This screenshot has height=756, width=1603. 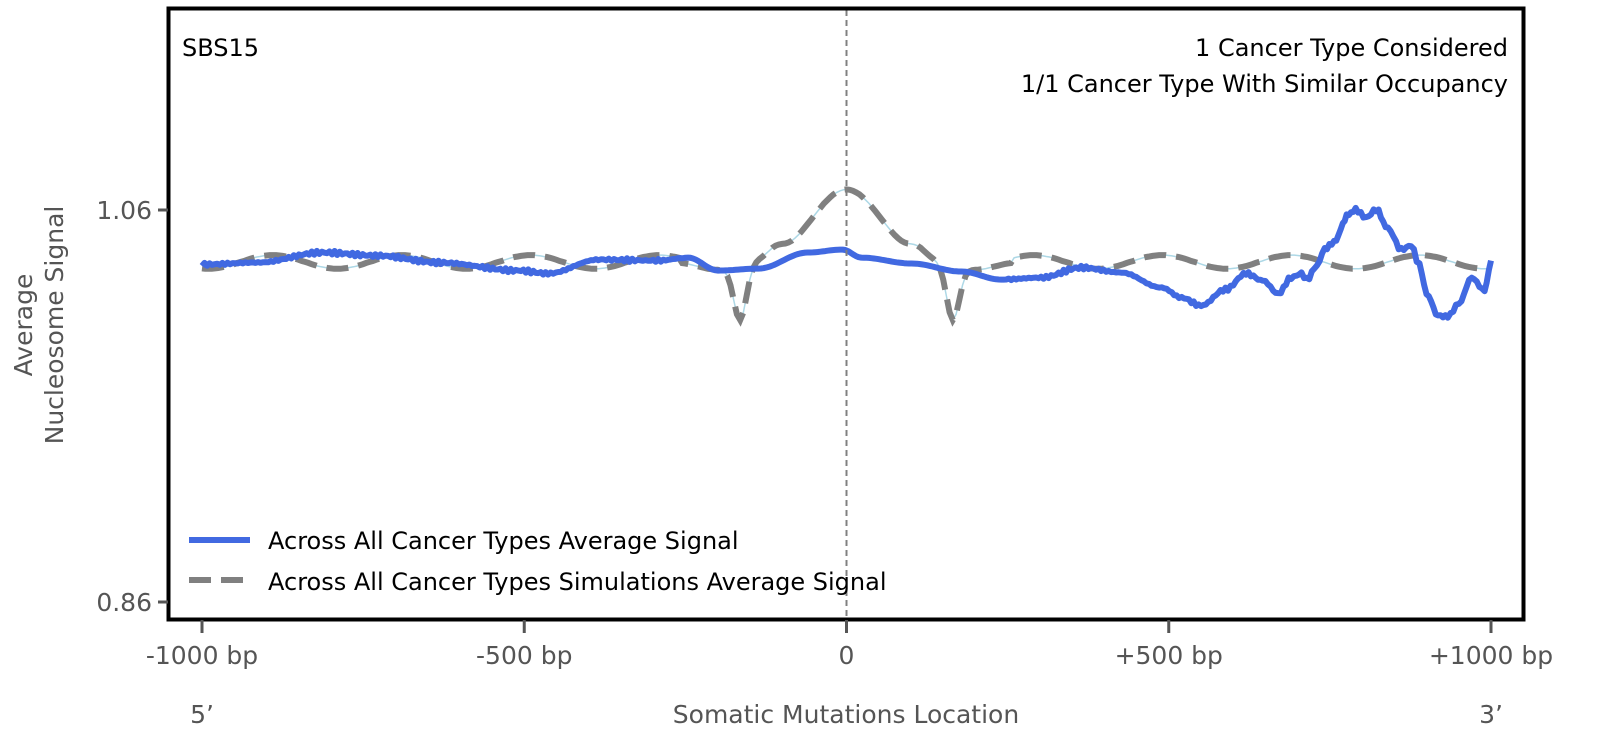 What do you see at coordinates (124, 602) in the screenshot?
I see `y-tick-label: 0.86` at bounding box center [124, 602].